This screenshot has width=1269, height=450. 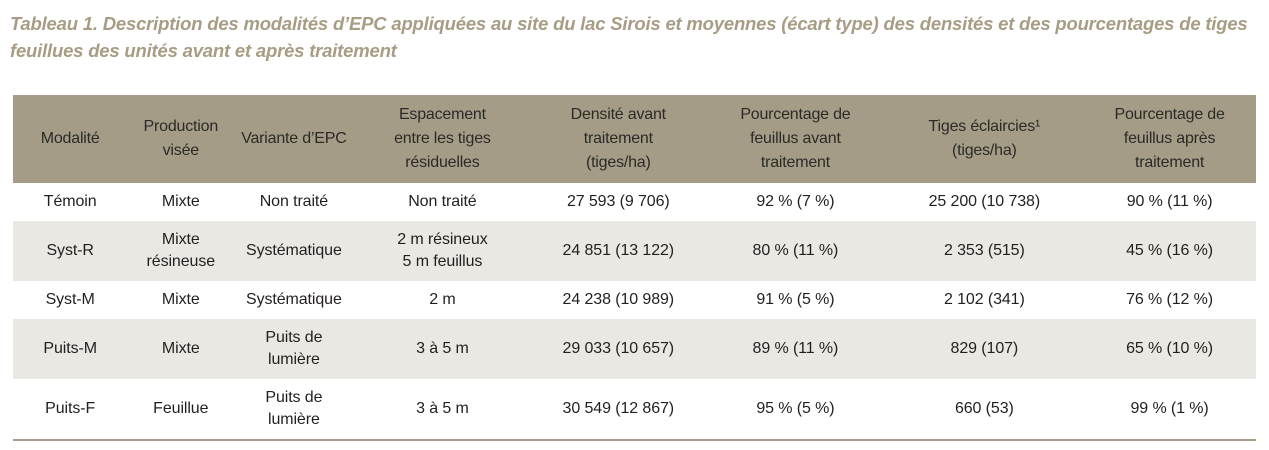 I want to click on table-cell: Syst-M, so click(x=70, y=299).